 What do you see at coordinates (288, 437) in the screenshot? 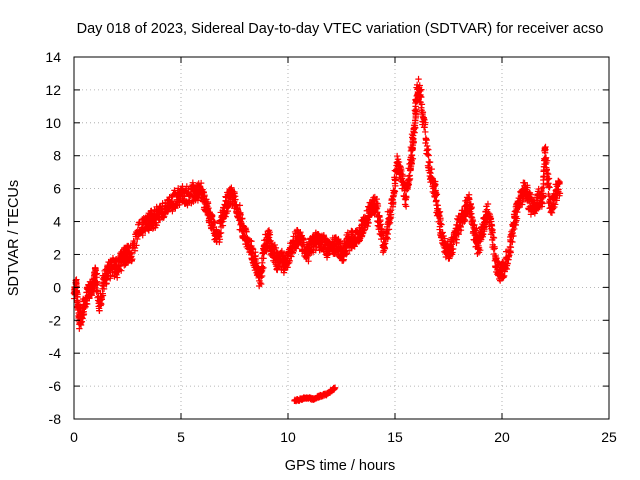
I see `x-tick-label: 10` at bounding box center [288, 437].